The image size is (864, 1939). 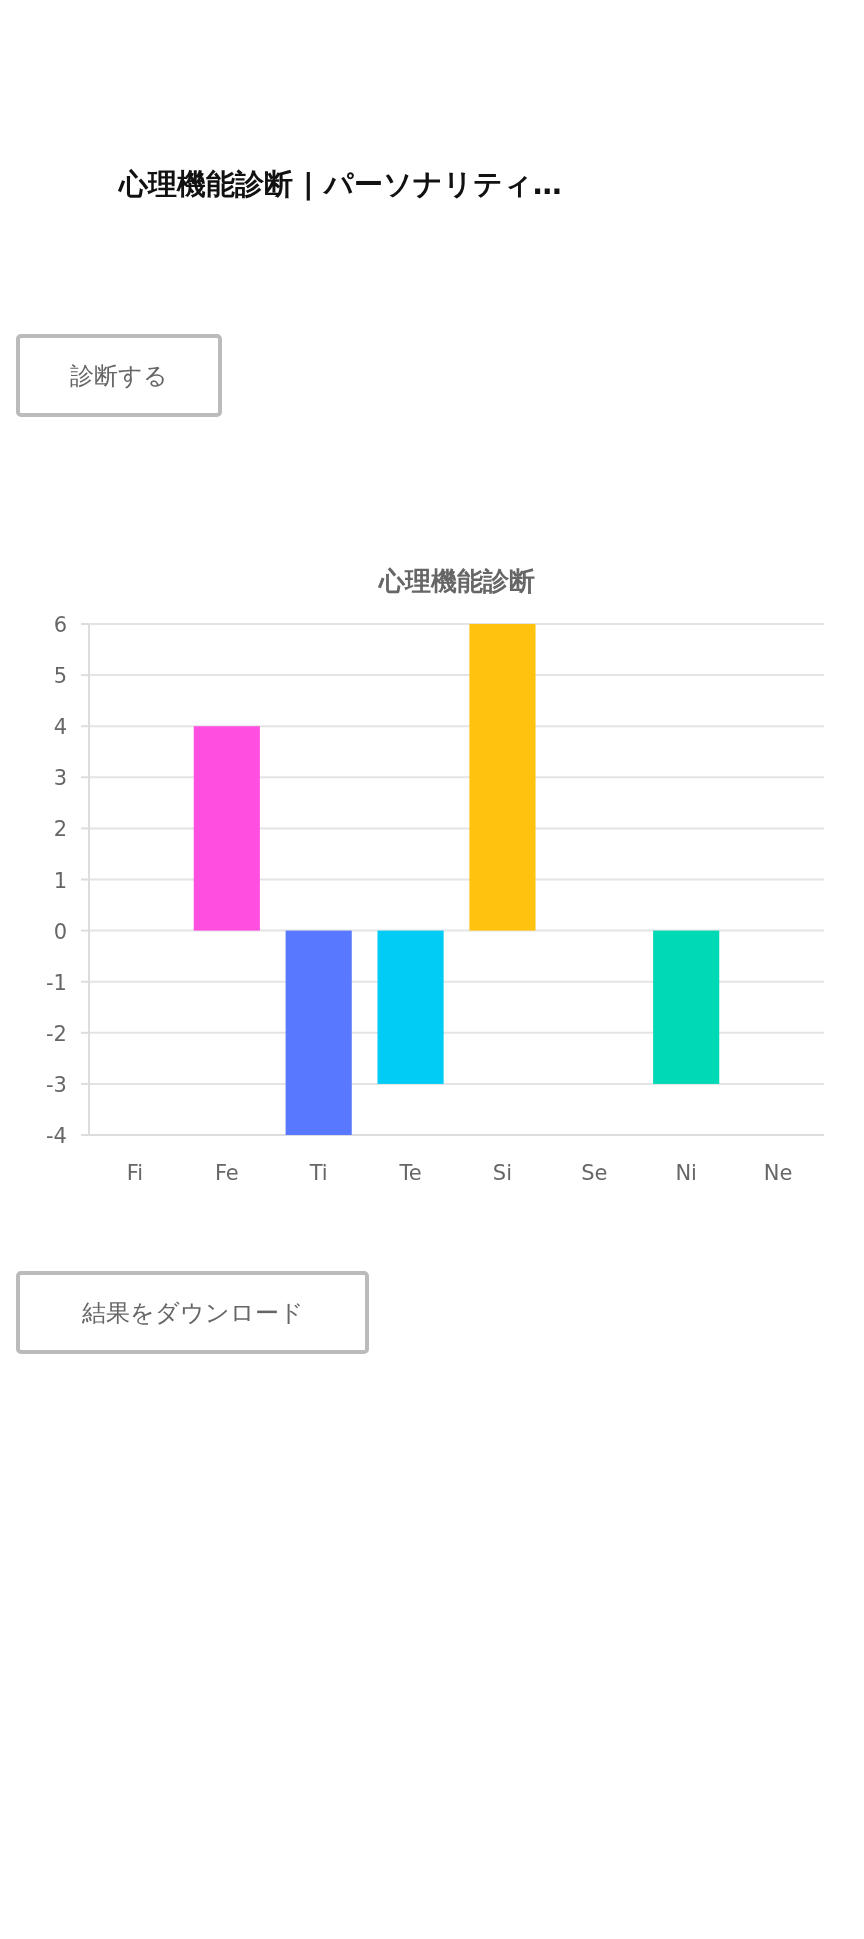 I want to click on chart-title: 心理機能診断, so click(x=455, y=581).